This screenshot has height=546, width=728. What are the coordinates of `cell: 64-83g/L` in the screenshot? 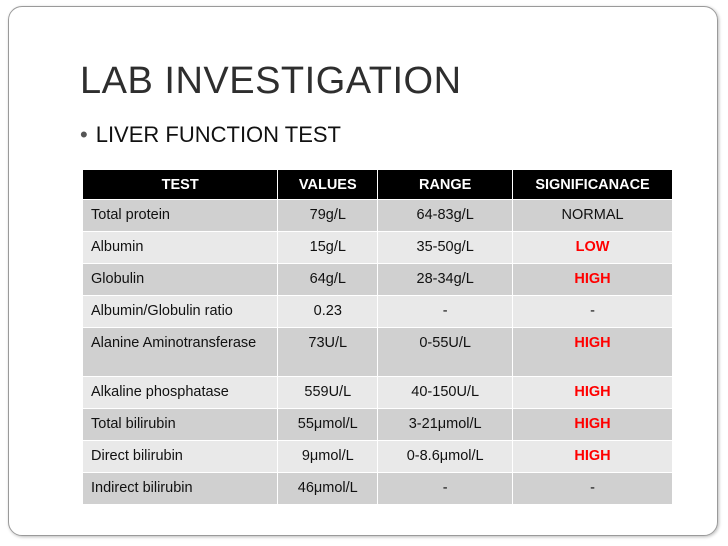 It's located at (445, 215).